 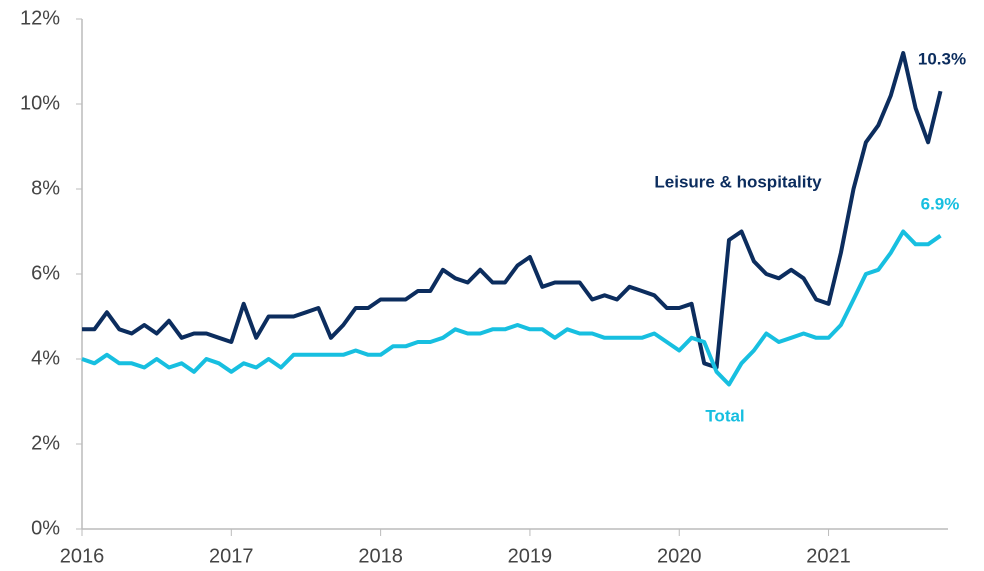 What do you see at coordinates (40, 103) in the screenshot?
I see `y-tick-label: 10%` at bounding box center [40, 103].